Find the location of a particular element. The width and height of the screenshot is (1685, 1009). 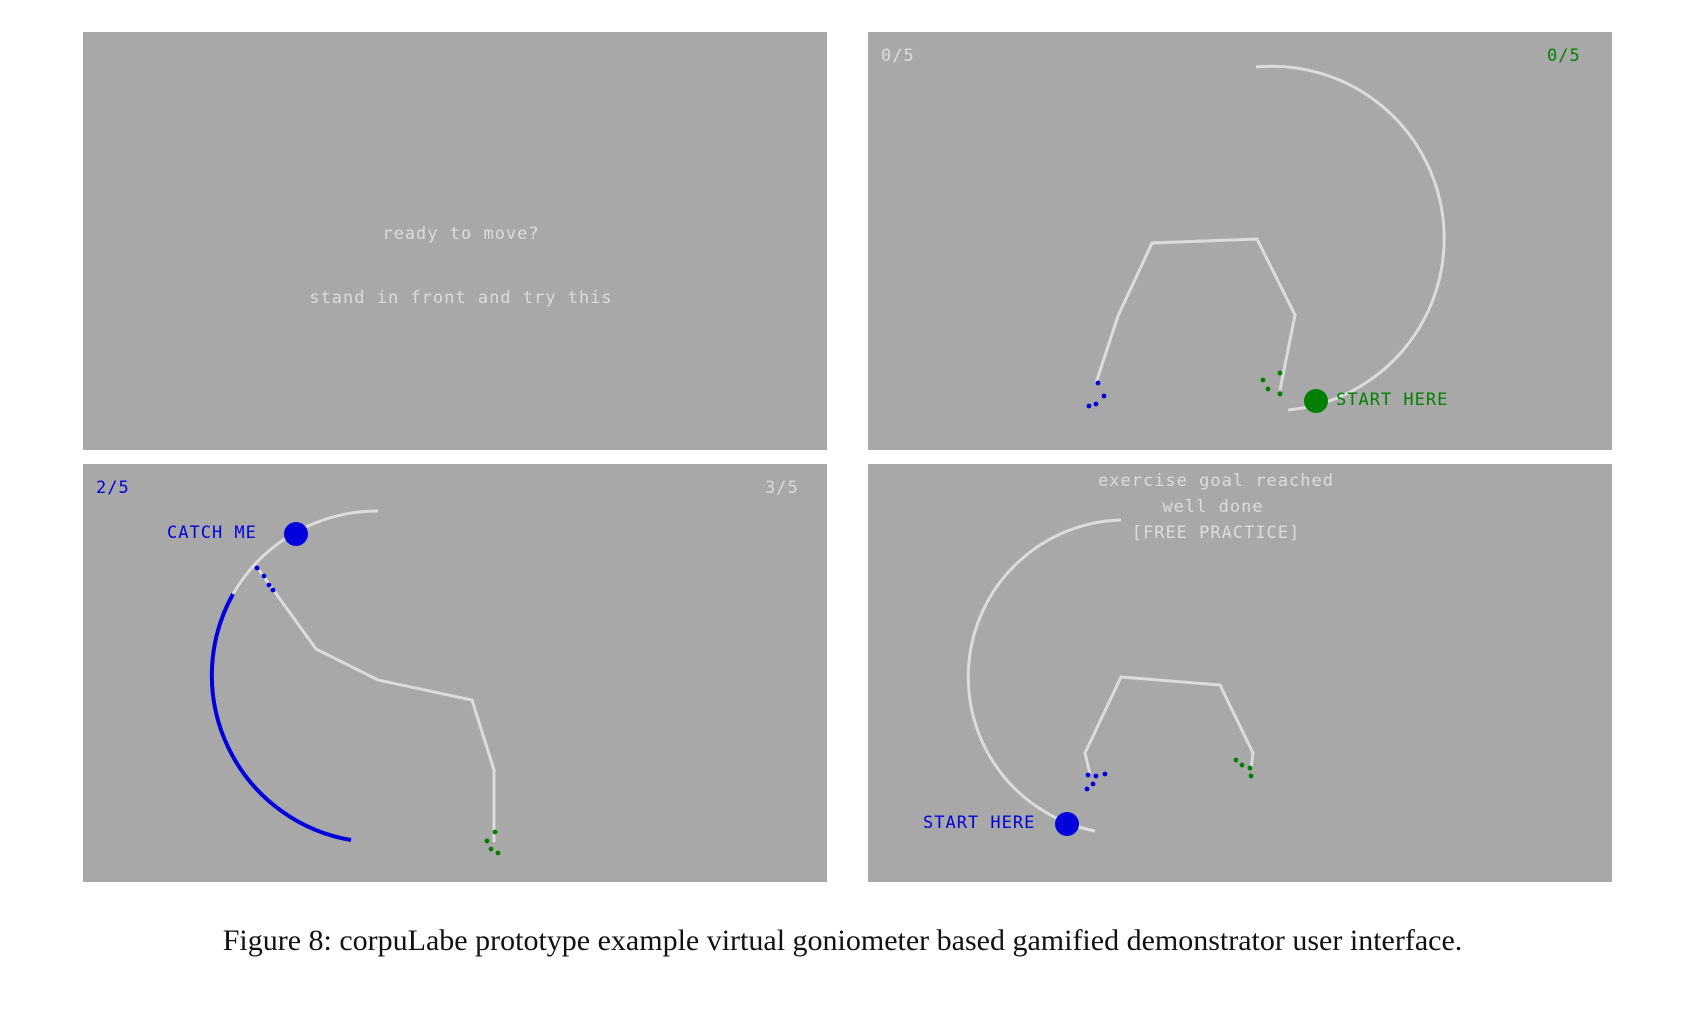

start-scene is located at coordinates (1266, 238).